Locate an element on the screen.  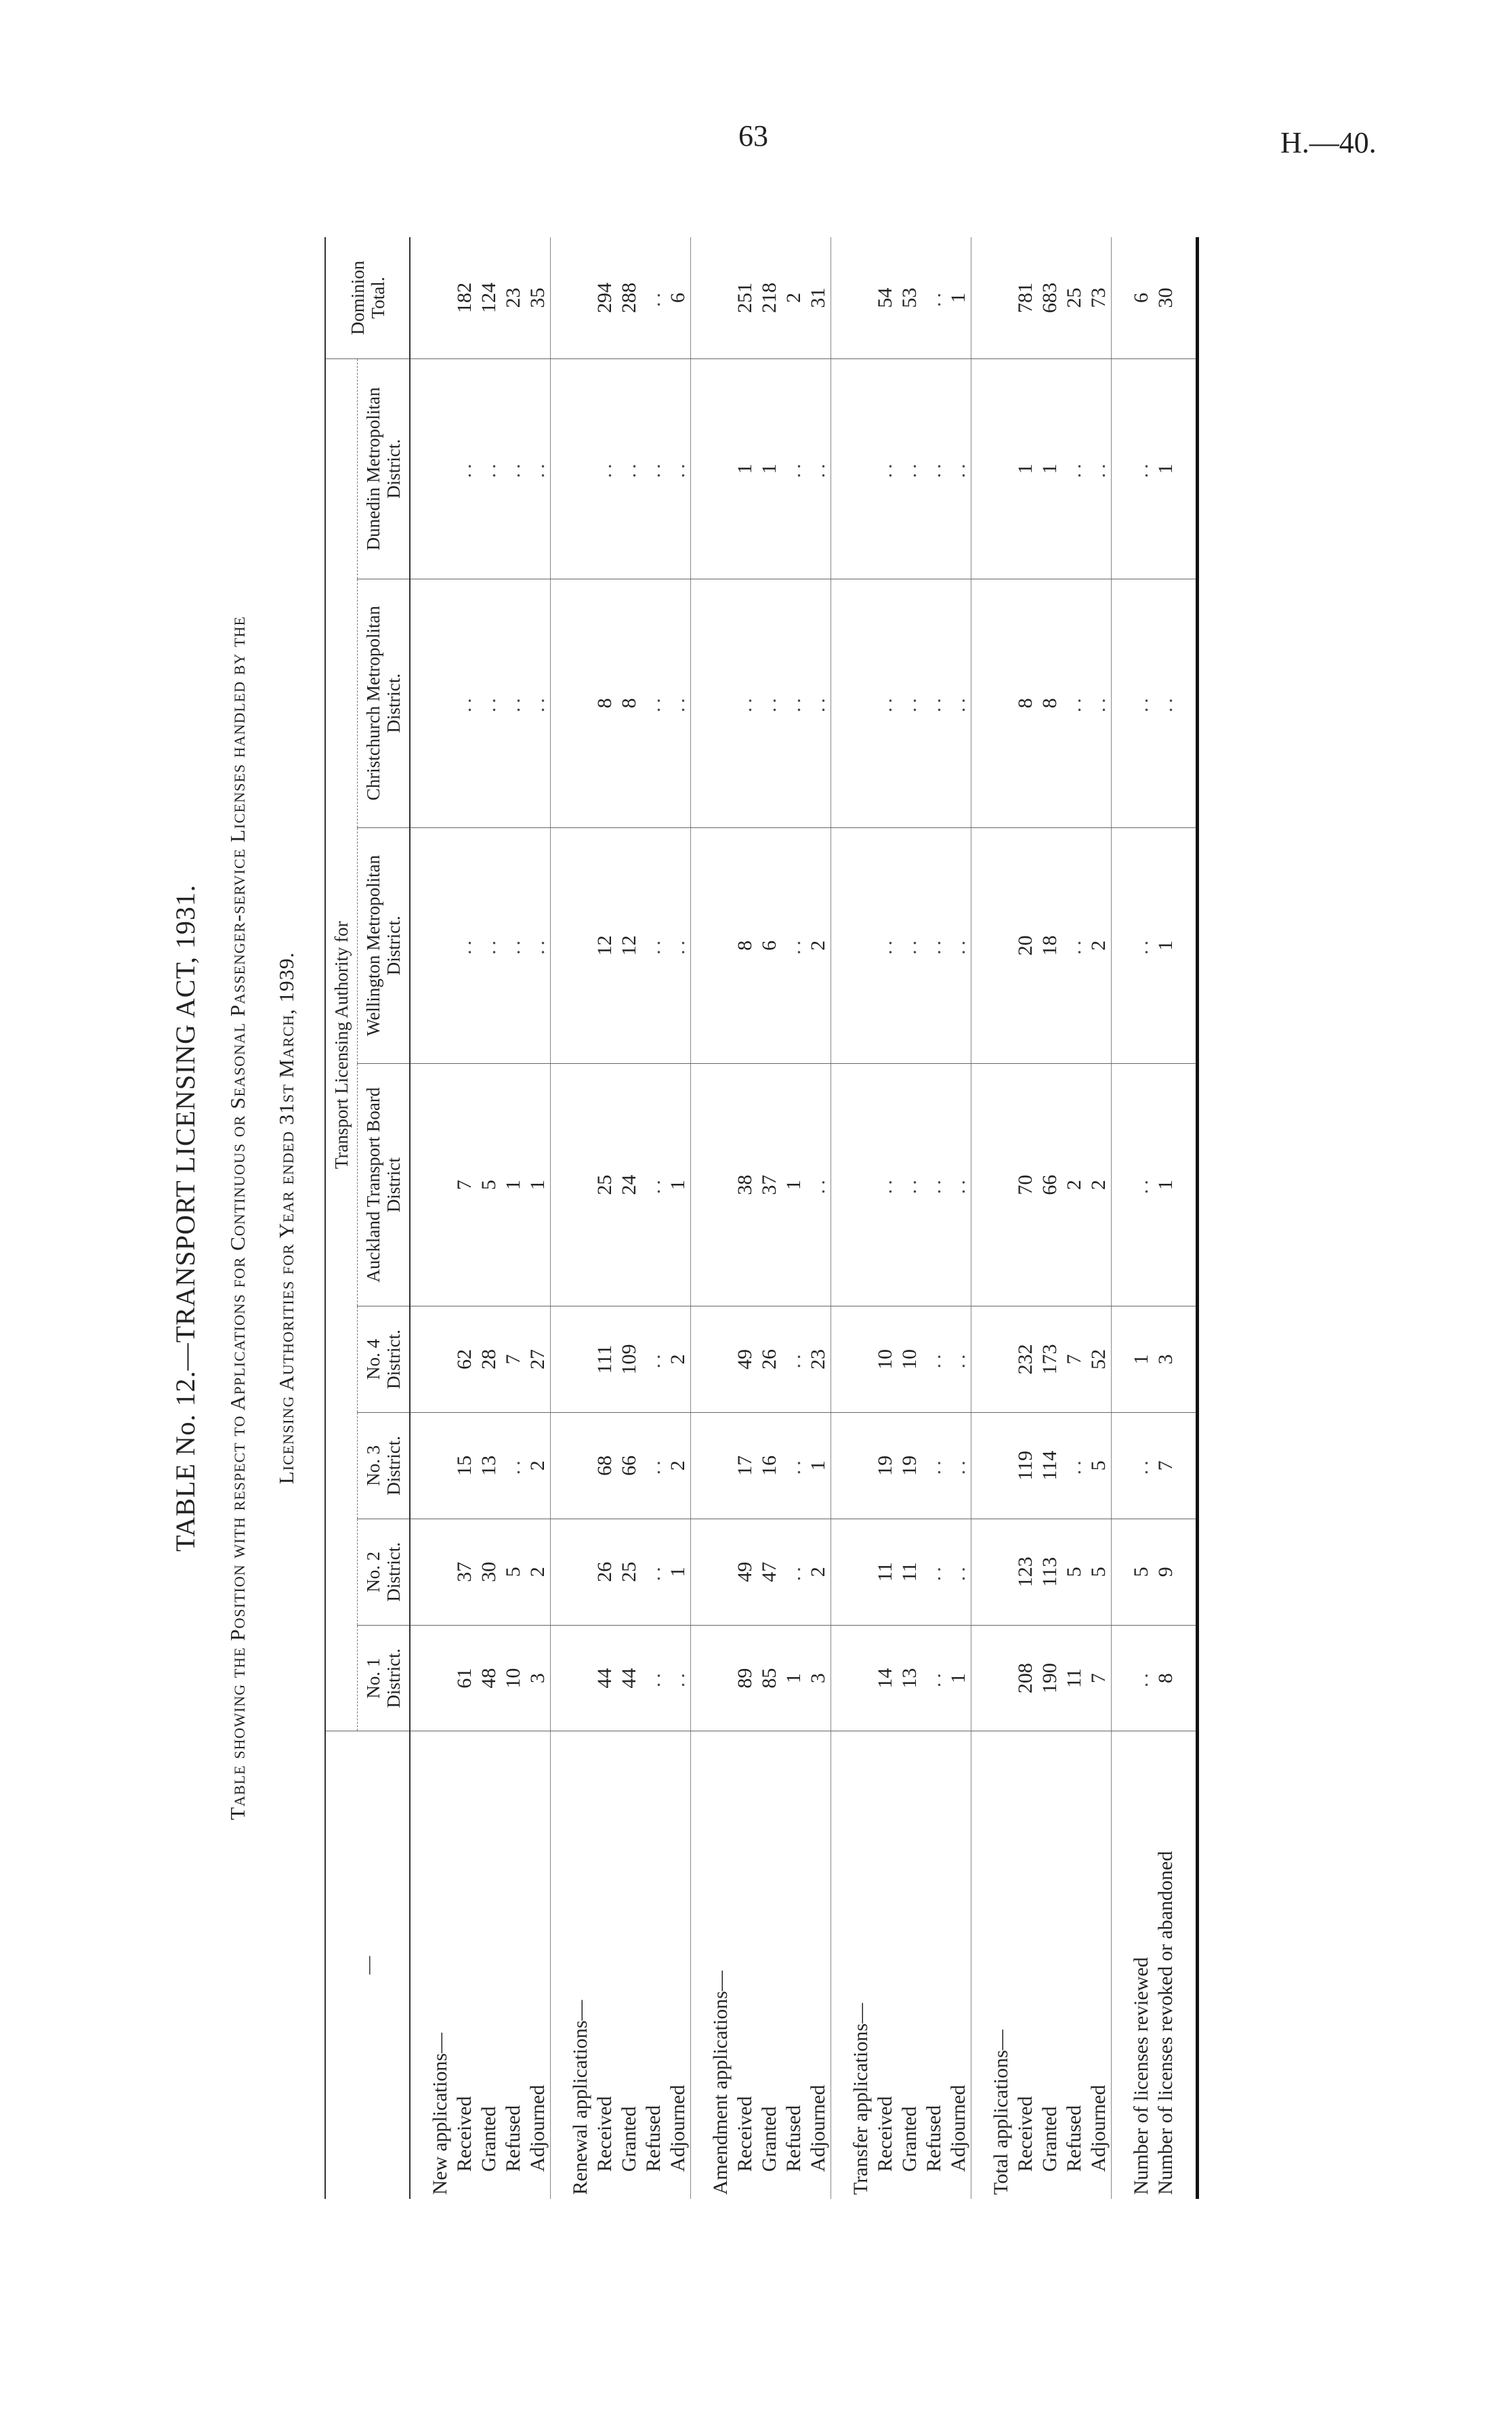
table-row: Refused 1...... 1...... 2 is located at coordinates (794, 1218).